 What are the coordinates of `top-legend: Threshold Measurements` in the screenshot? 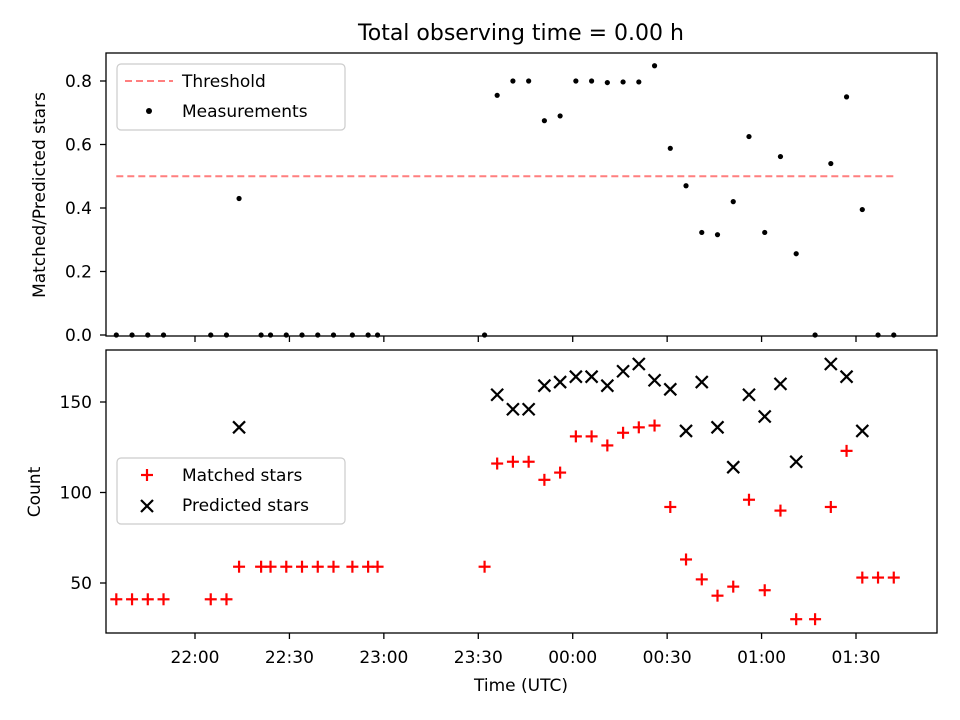 It's located at (231, 97).